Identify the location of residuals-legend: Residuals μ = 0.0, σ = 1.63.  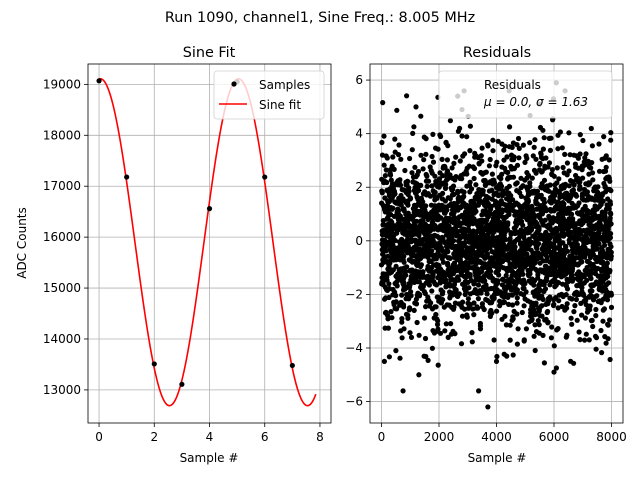
(525, 94).